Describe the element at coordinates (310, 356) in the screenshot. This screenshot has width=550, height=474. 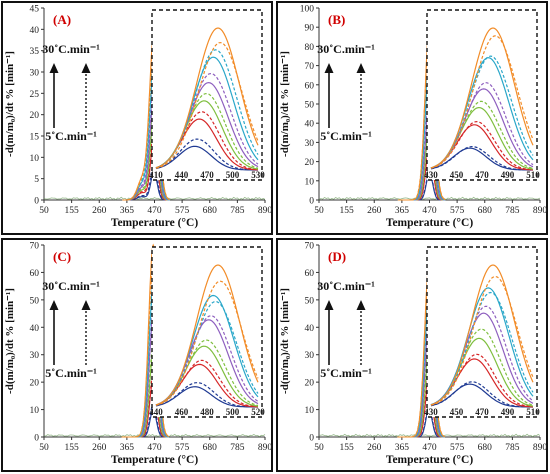
I see `y-tick-label: 30` at that location.